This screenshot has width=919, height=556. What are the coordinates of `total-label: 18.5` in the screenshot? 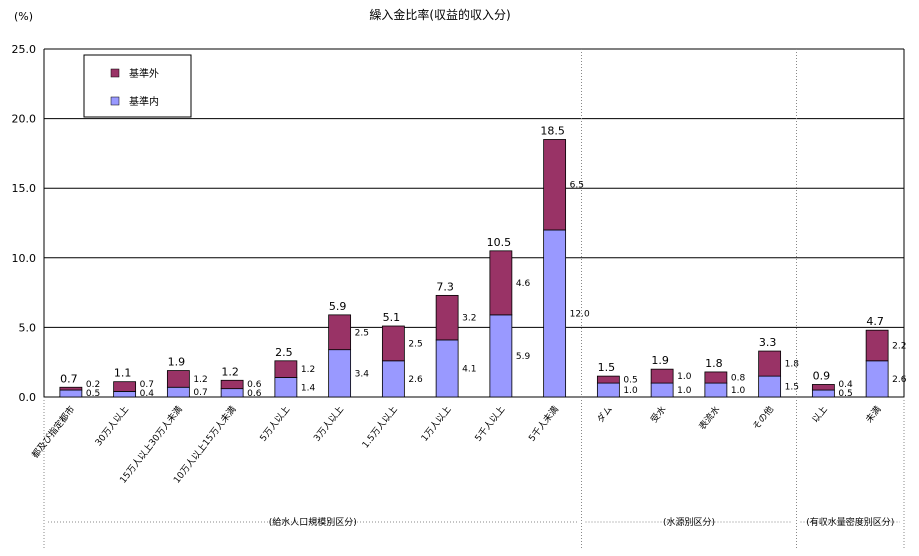 It's located at (552, 130).